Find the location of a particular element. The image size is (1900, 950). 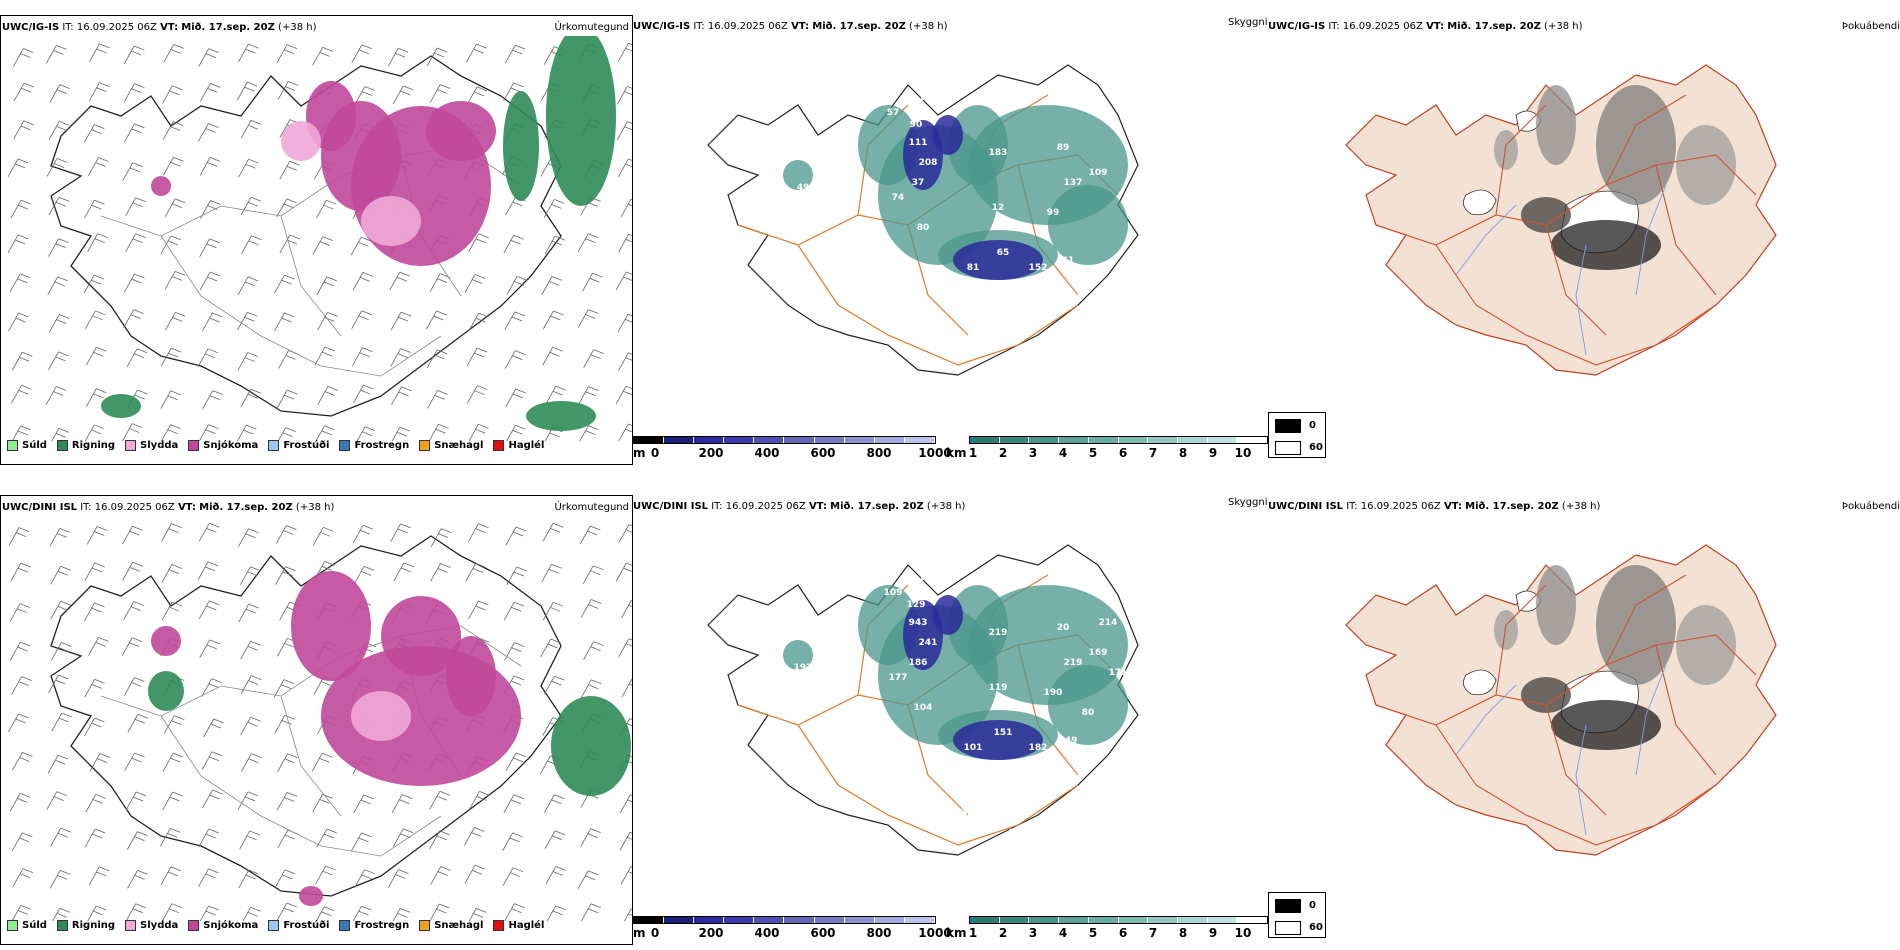

it-value: 16.09.2025 06Z is located at coordinates (765, 506).